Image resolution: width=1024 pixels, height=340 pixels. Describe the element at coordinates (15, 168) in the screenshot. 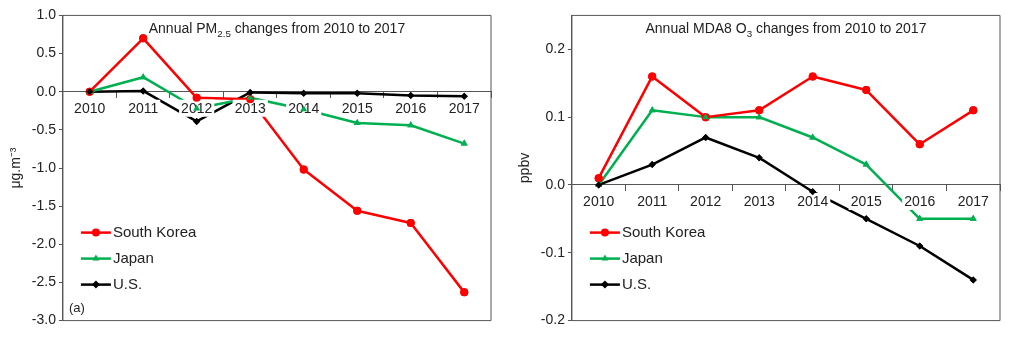

I see `y-axis-title: μg.m⁻³` at that location.